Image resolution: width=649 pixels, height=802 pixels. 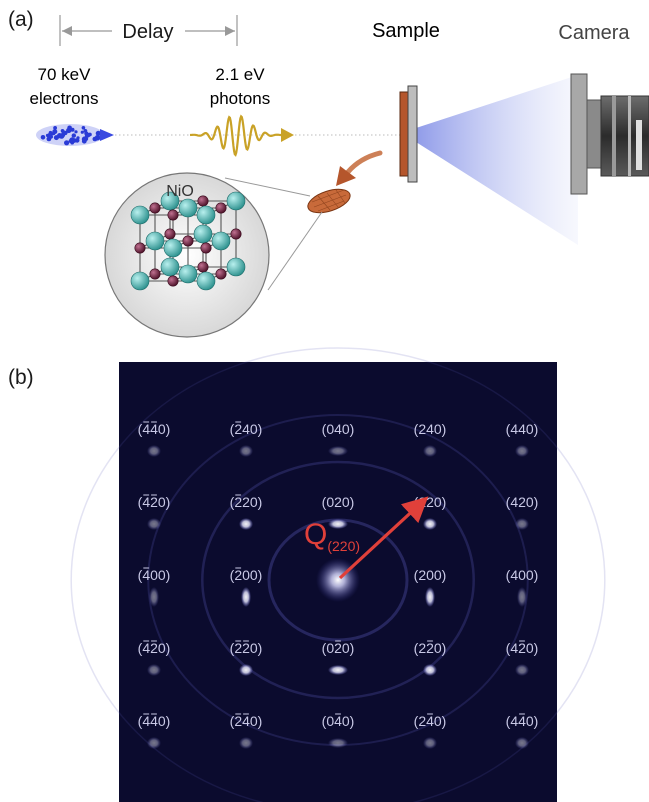 What do you see at coordinates (383, 538) in the screenshot?
I see `q-vector-arrow` at bounding box center [383, 538].